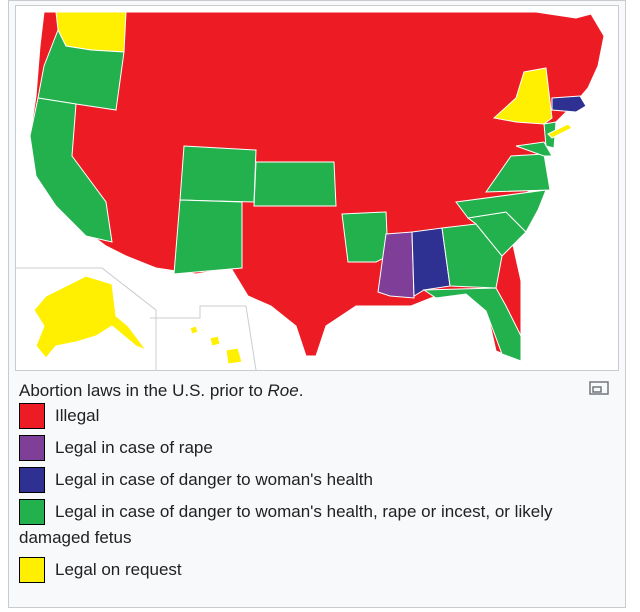 The height and width of the screenshot is (612, 640). I want to click on alaska-inset-frame, so click(86, 318).